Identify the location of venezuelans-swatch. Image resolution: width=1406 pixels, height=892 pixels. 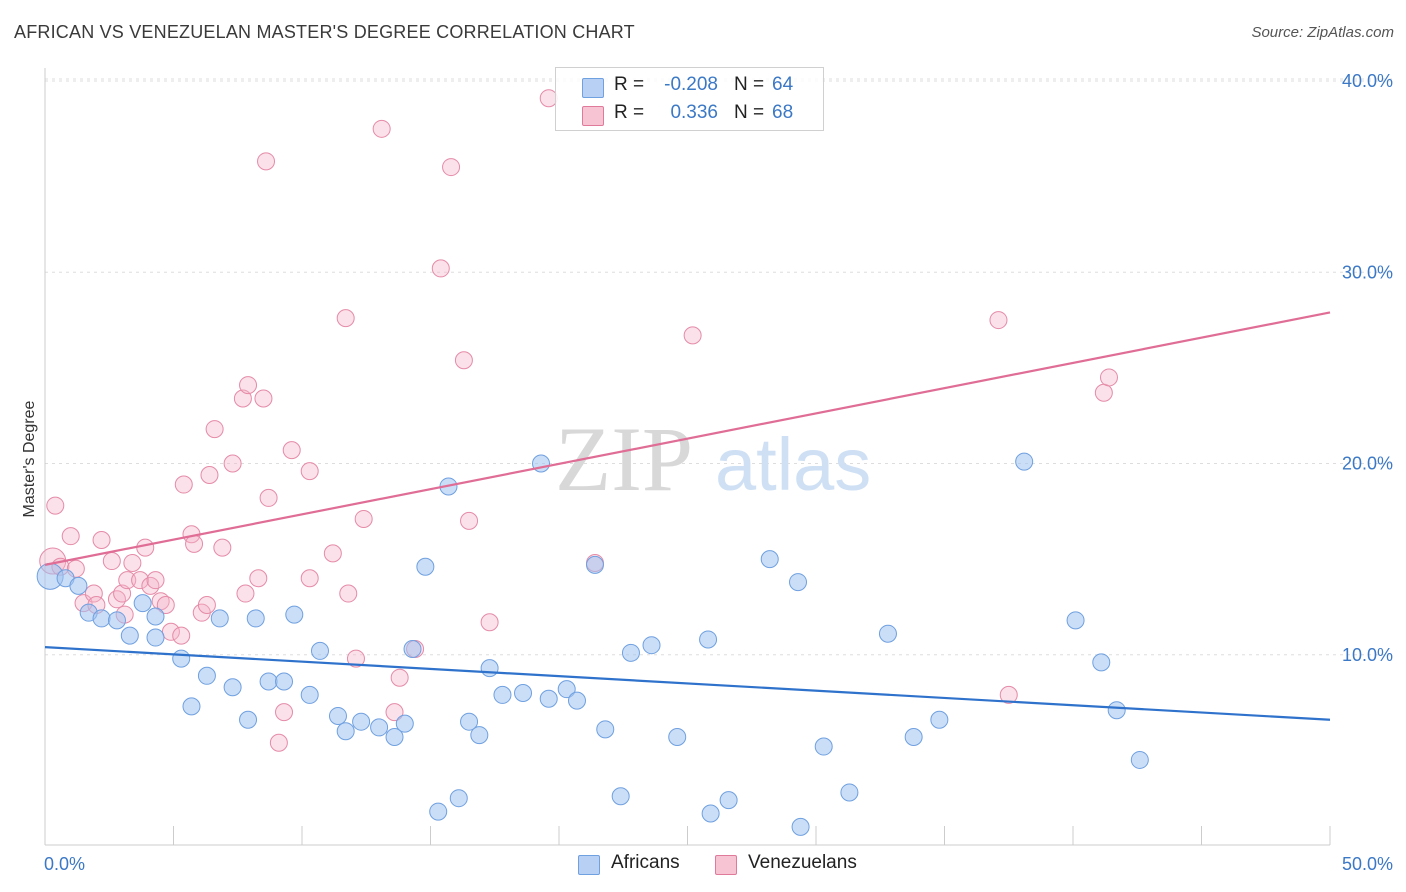
(593, 116).